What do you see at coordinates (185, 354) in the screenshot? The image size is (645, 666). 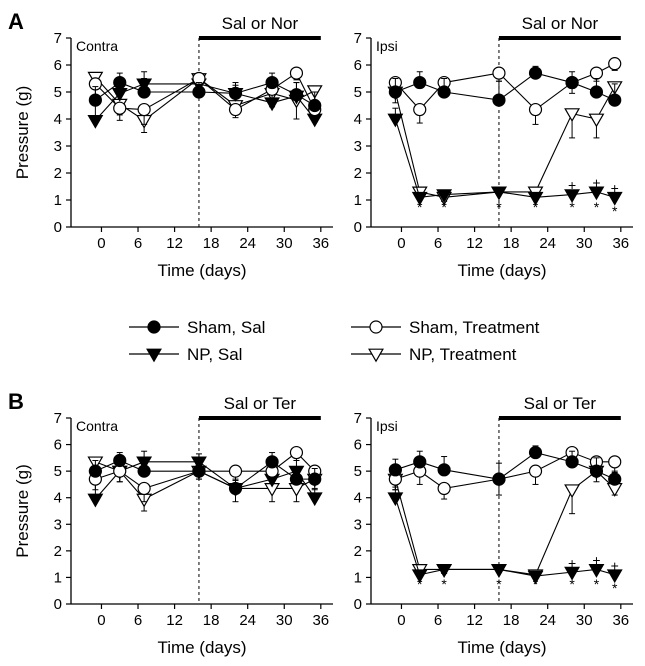 I see `legend-item-np_sal: NP, Sal` at bounding box center [185, 354].